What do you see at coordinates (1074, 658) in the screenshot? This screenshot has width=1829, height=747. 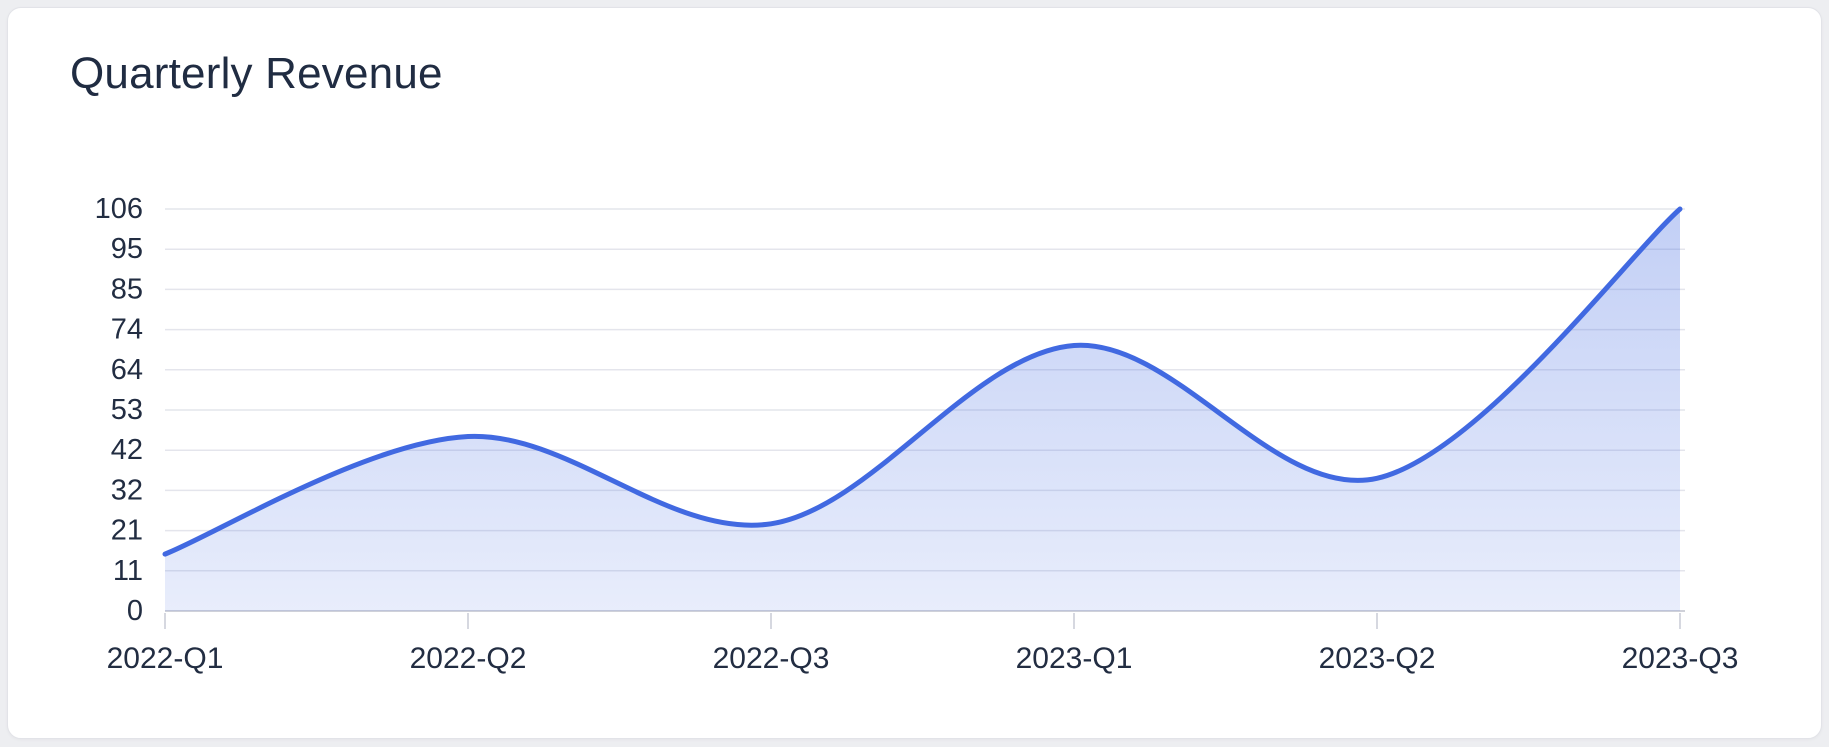 I see `x-axis-tick-label: 2023-Q1` at bounding box center [1074, 658].